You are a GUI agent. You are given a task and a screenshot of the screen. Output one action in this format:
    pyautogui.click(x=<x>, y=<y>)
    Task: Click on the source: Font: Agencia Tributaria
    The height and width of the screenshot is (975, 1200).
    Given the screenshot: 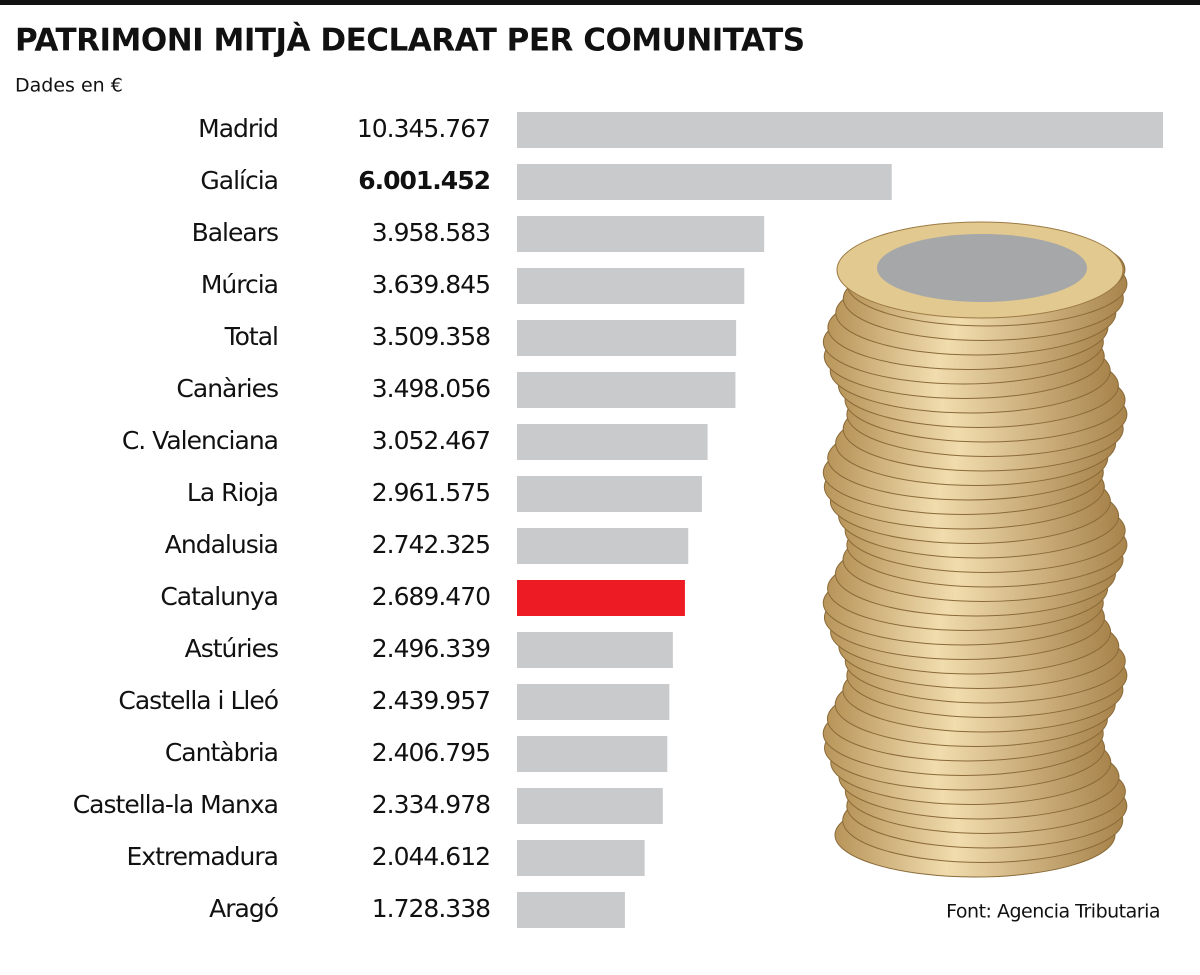 What is the action you would take?
    pyautogui.click(x=1053, y=912)
    